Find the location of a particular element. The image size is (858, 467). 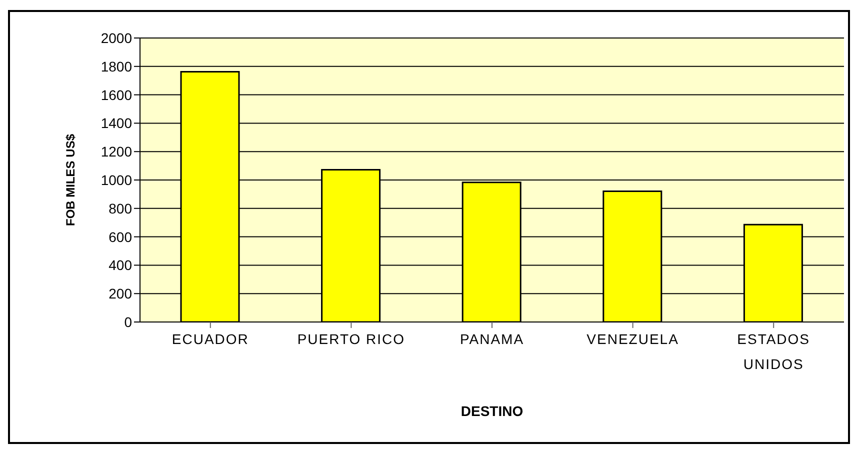

x-axis-title: DESTINO is located at coordinates (492, 411).